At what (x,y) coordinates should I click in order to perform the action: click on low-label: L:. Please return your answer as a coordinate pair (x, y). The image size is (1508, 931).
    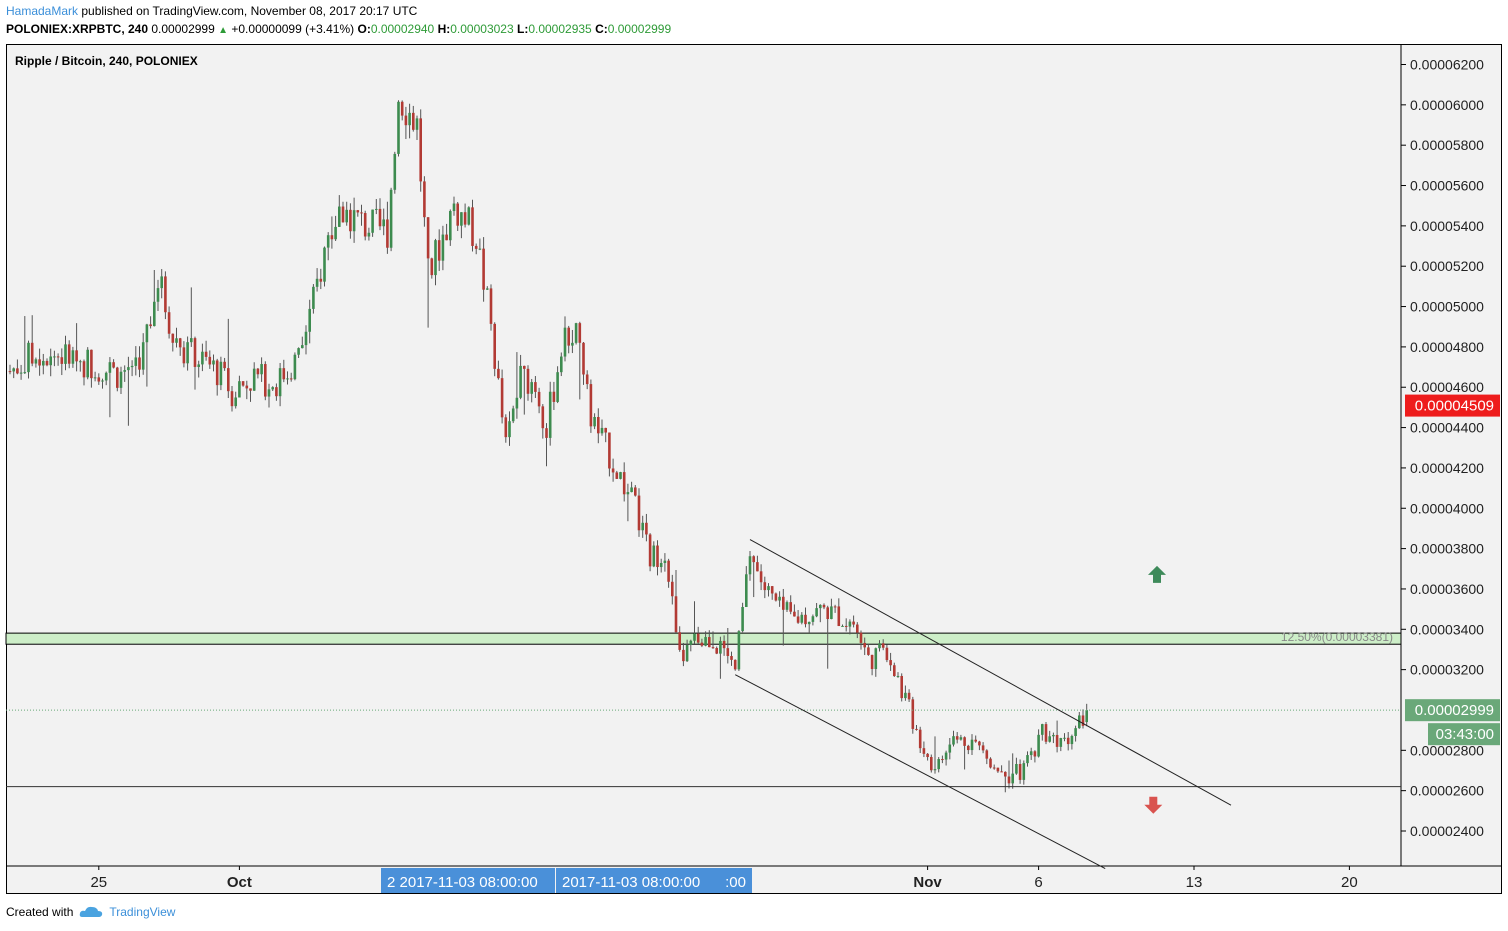
    Looking at the image, I should click on (523, 29).